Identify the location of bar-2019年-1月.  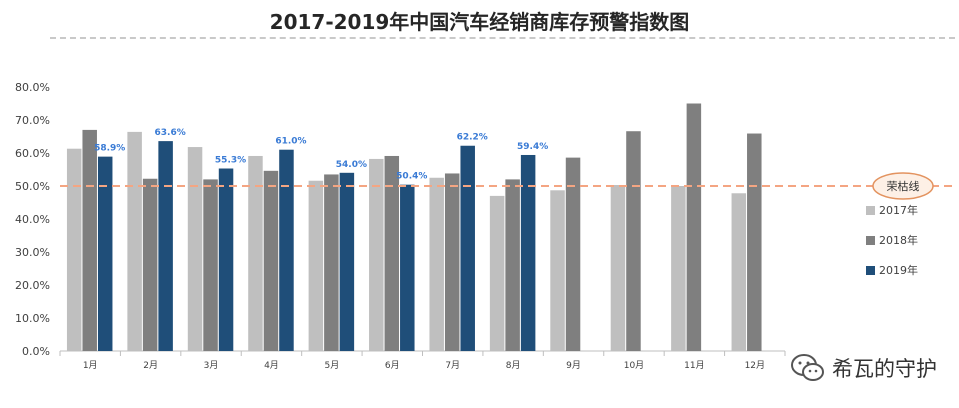
(105, 253).